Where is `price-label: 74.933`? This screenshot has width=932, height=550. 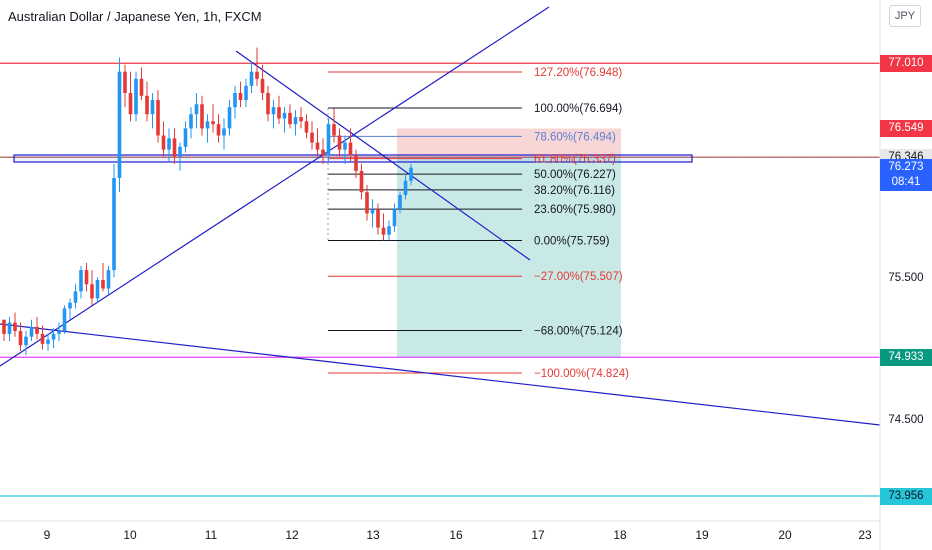
price-label: 74.933 is located at coordinates (906, 358).